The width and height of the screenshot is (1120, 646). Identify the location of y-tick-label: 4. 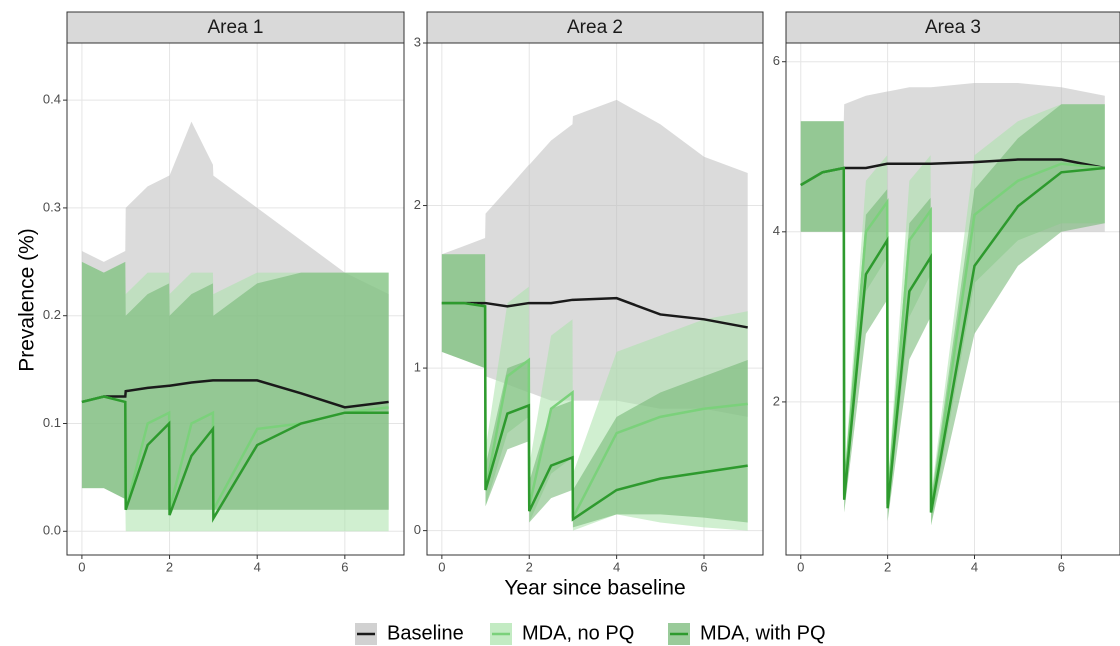
(776, 230).